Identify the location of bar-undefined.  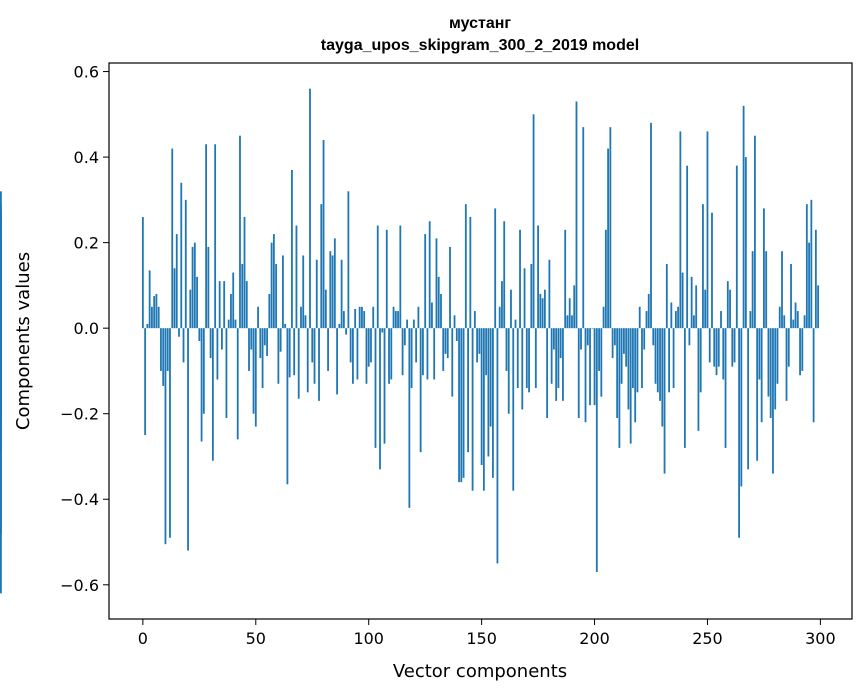
(1, 431).